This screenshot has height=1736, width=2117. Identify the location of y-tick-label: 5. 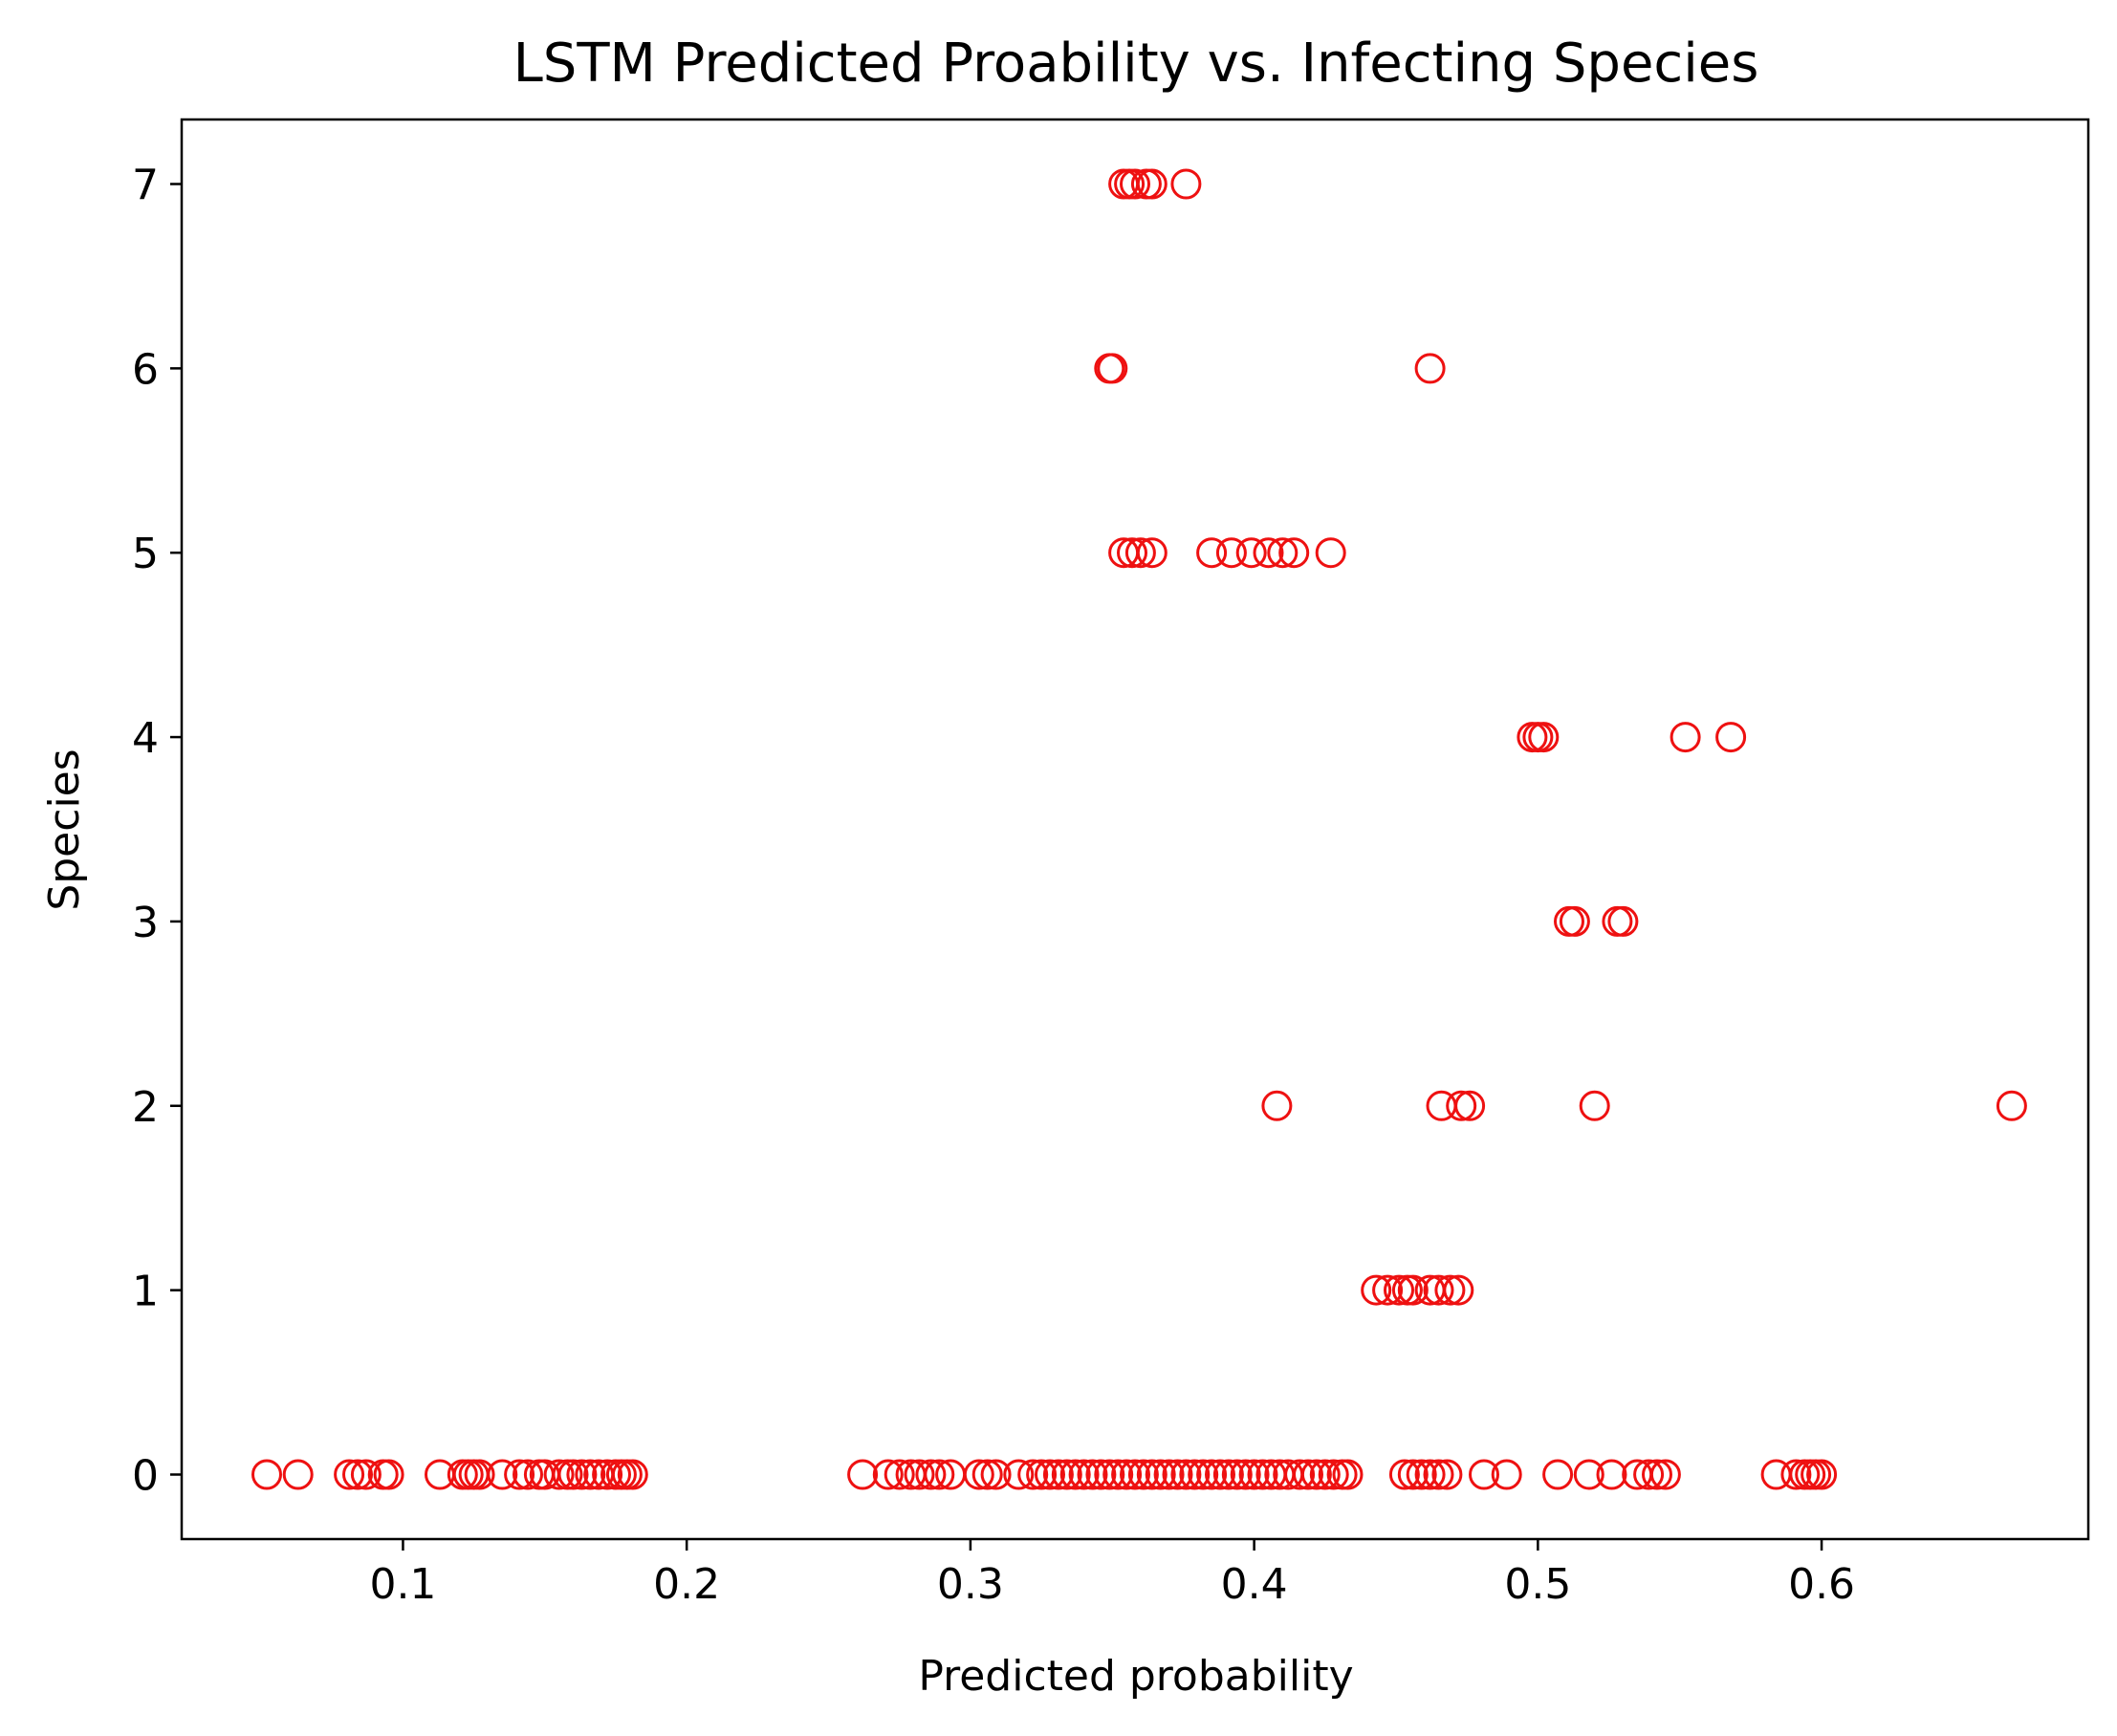
(145, 554).